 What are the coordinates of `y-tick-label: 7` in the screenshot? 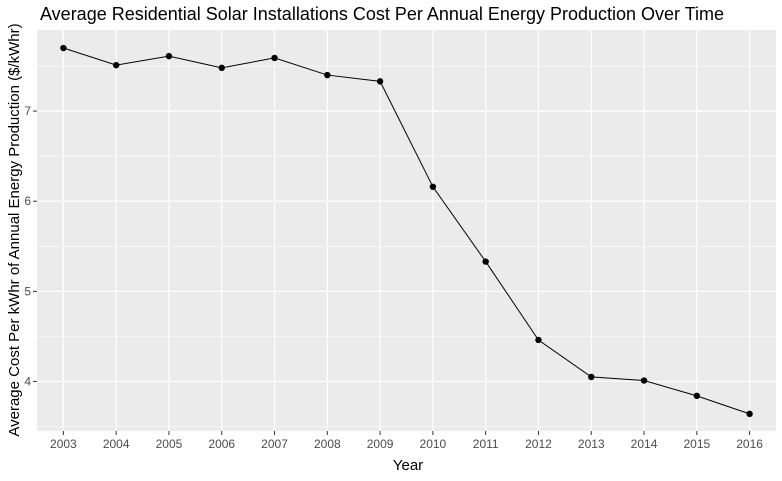 It's located at (27, 111).